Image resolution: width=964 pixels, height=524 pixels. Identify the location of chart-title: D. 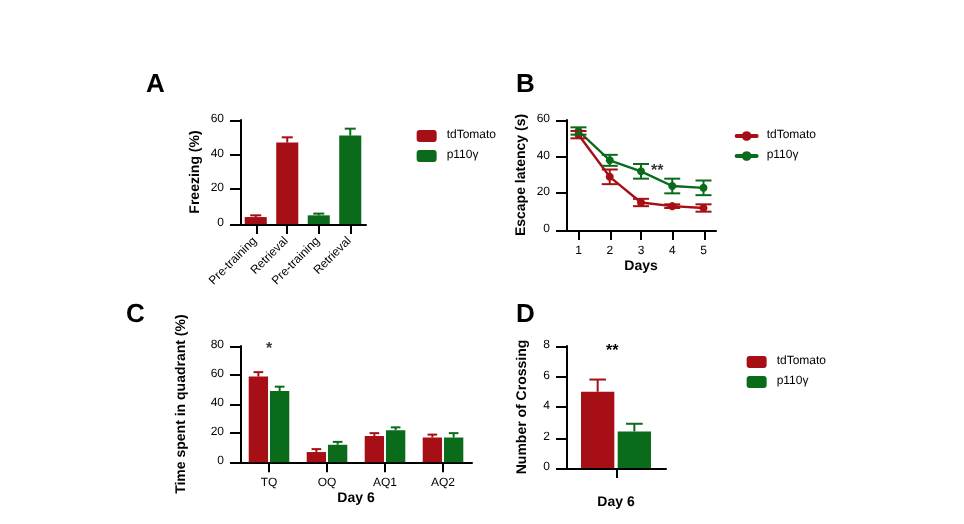
(525, 313).